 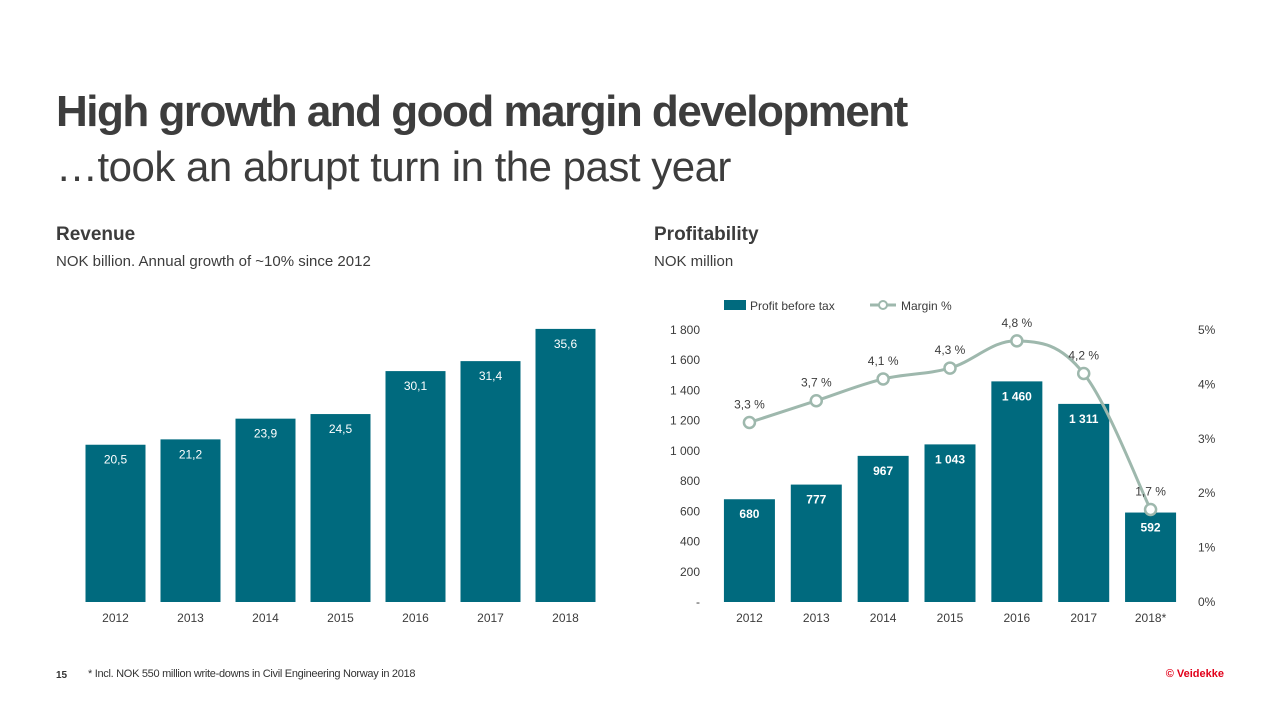 I want to click on revenue-bar-2018, so click(x=565, y=465).